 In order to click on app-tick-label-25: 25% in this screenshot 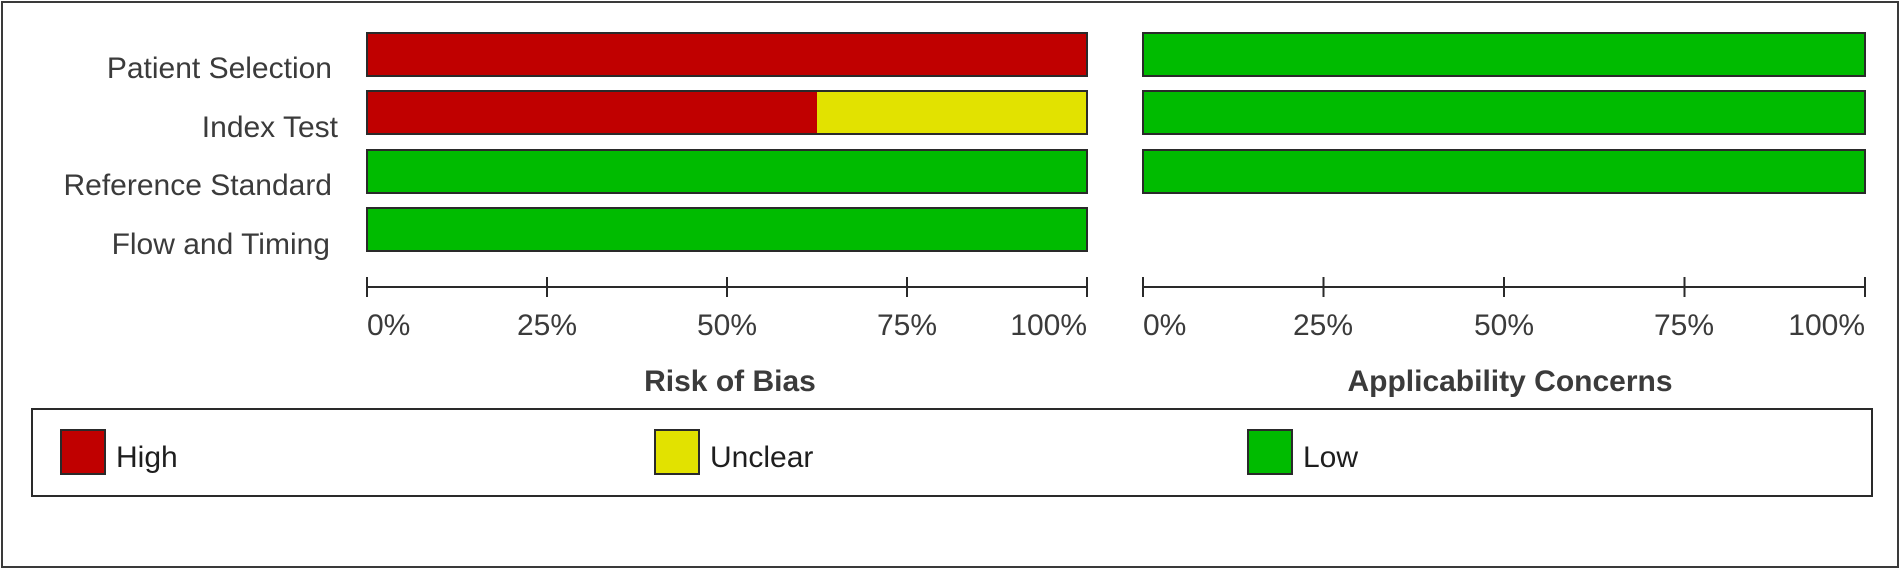, I will do `click(1323, 325)`.